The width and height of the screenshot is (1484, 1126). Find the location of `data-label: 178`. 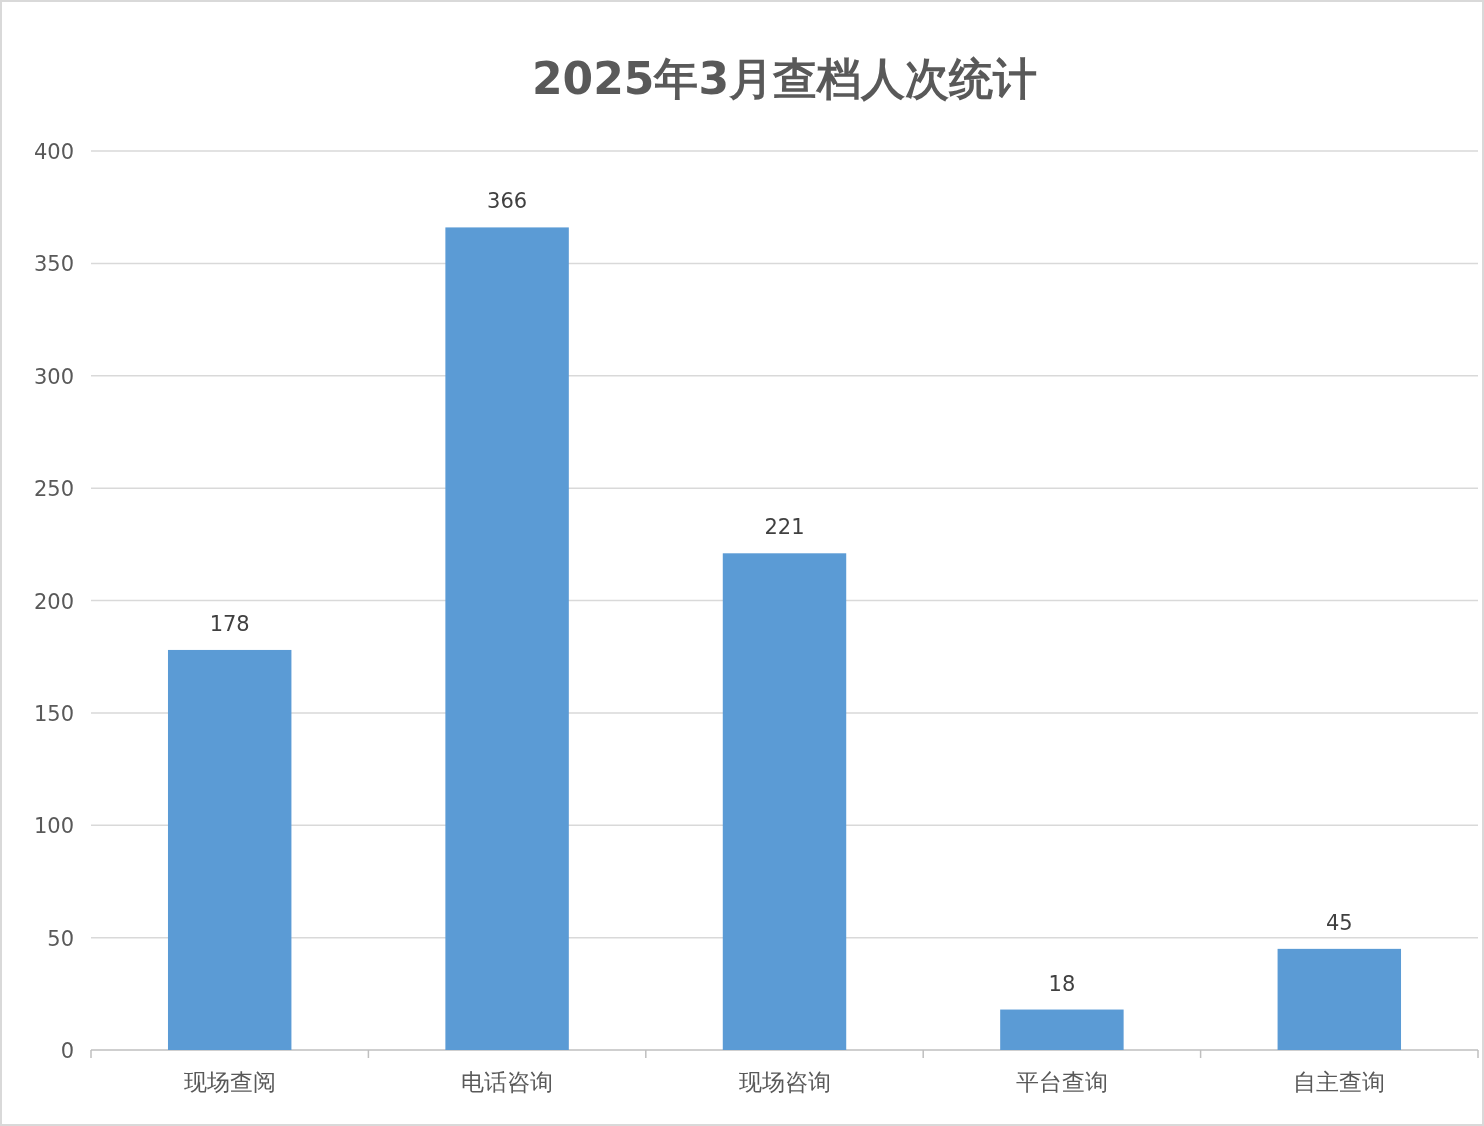

data-label: 178 is located at coordinates (229, 623).